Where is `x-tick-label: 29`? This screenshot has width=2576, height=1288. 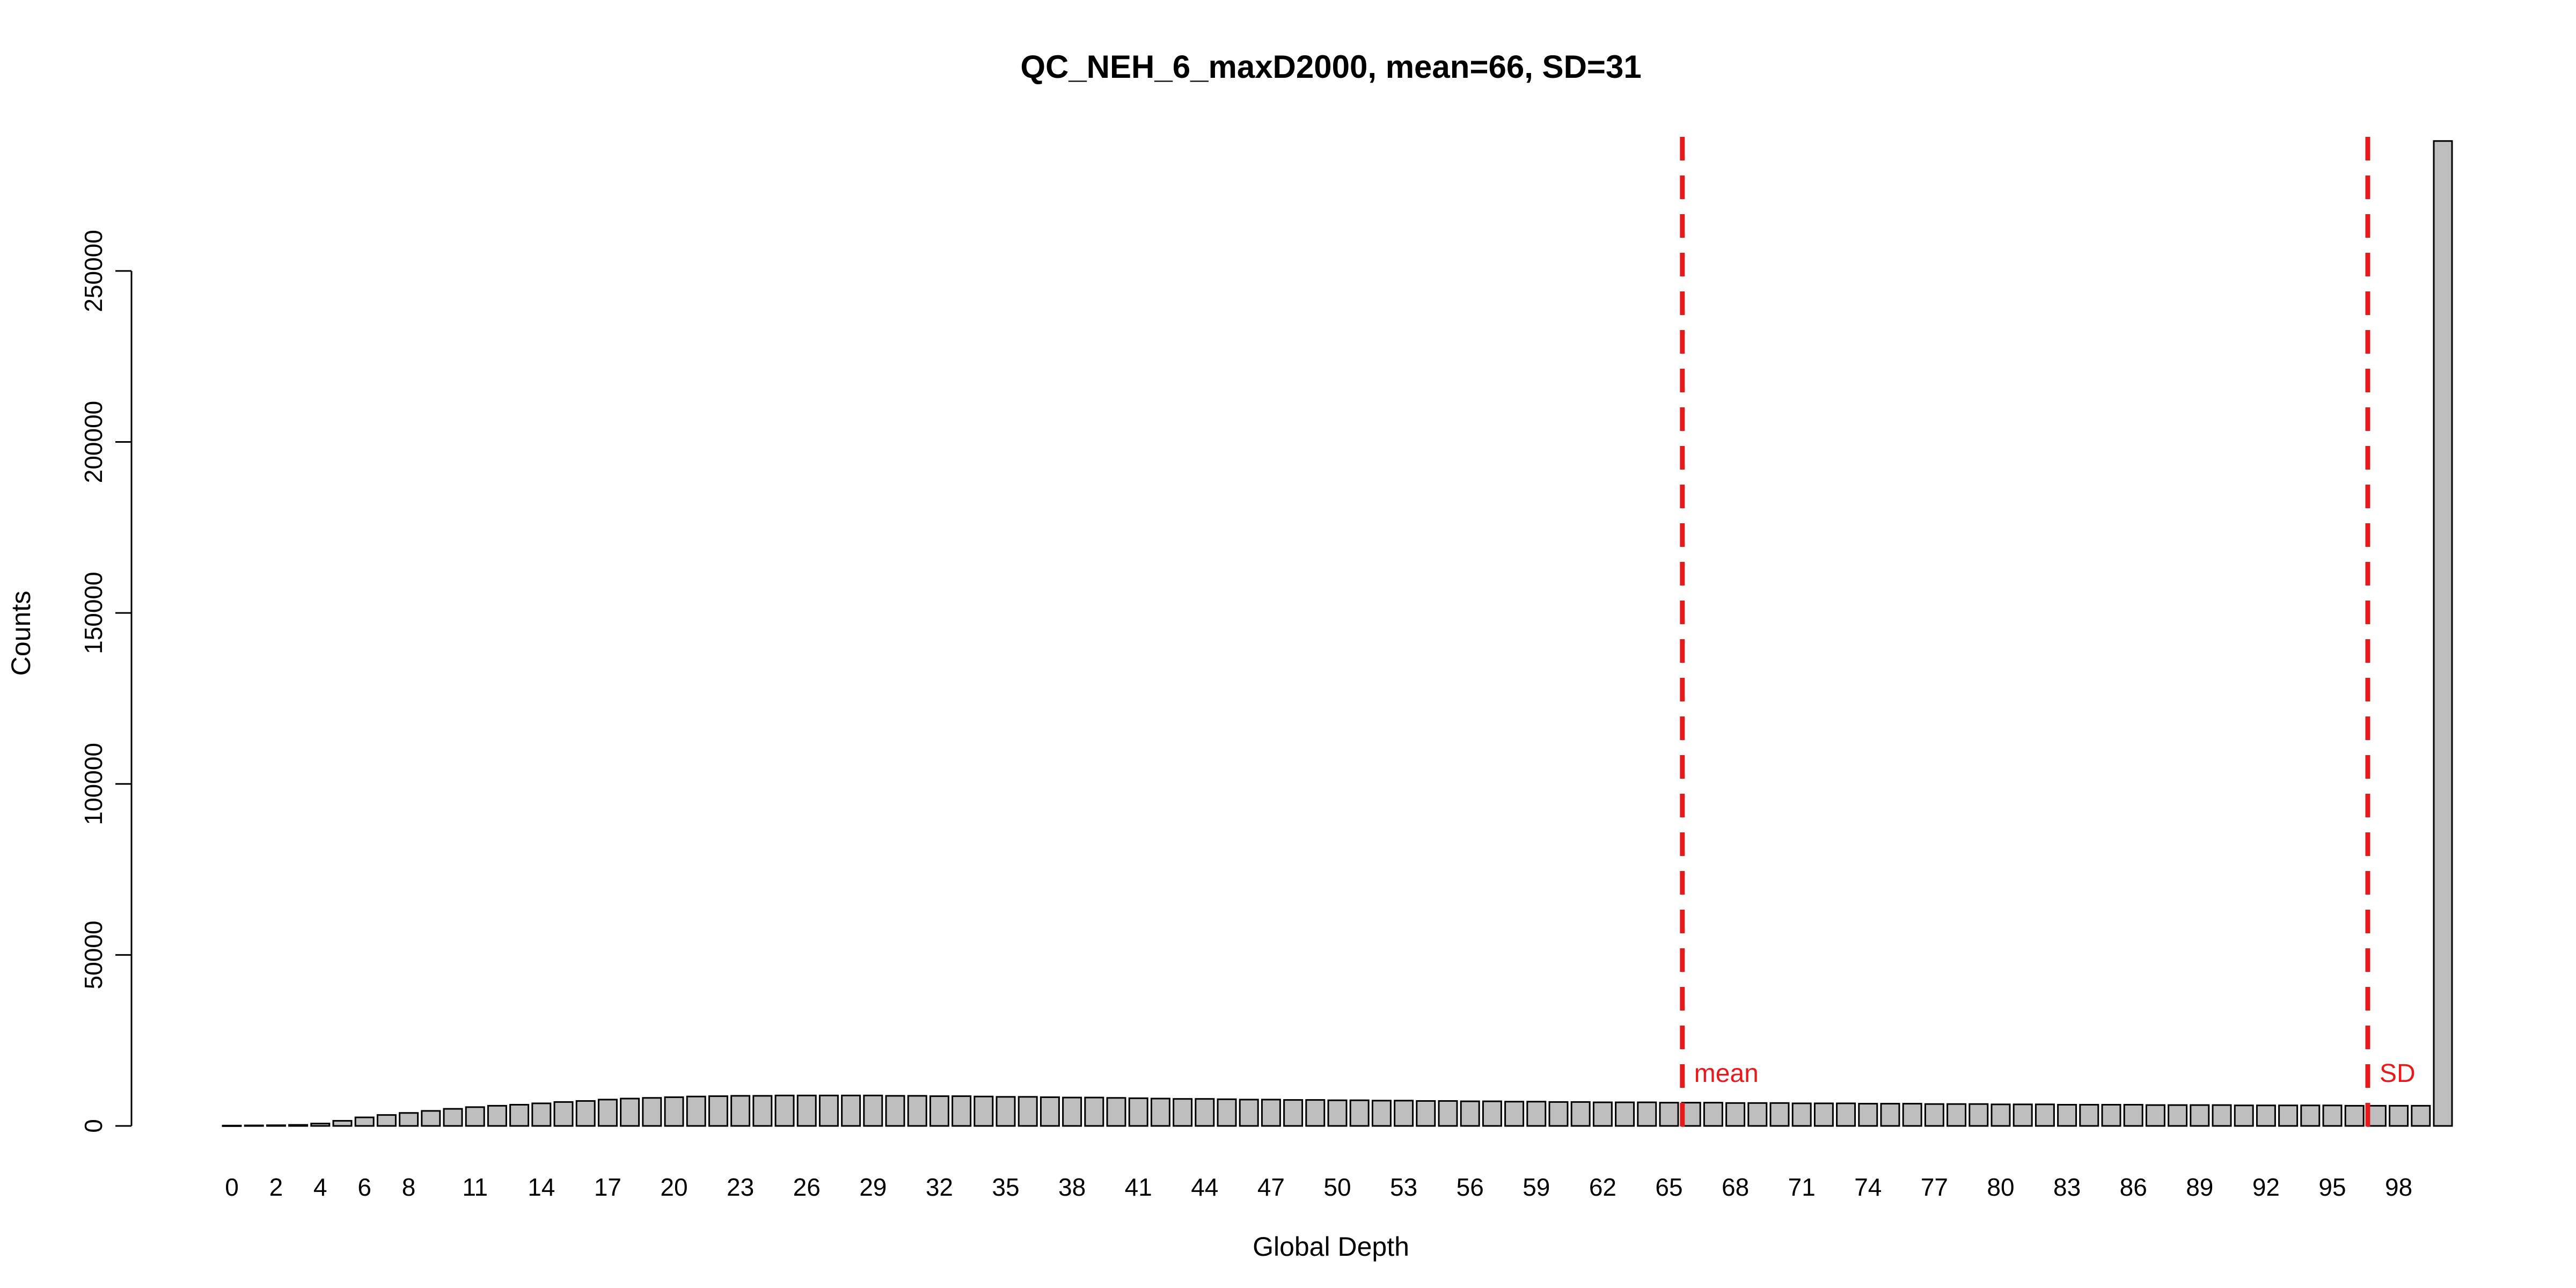
x-tick-label: 29 is located at coordinates (873, 1187).